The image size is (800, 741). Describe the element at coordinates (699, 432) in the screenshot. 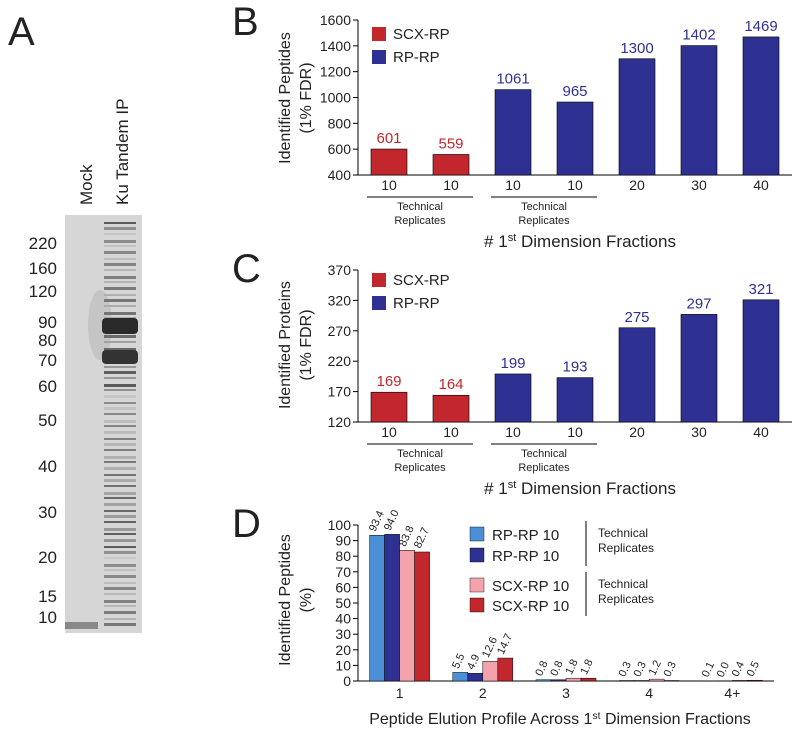

I see `x-tick-label: 30` at that location.